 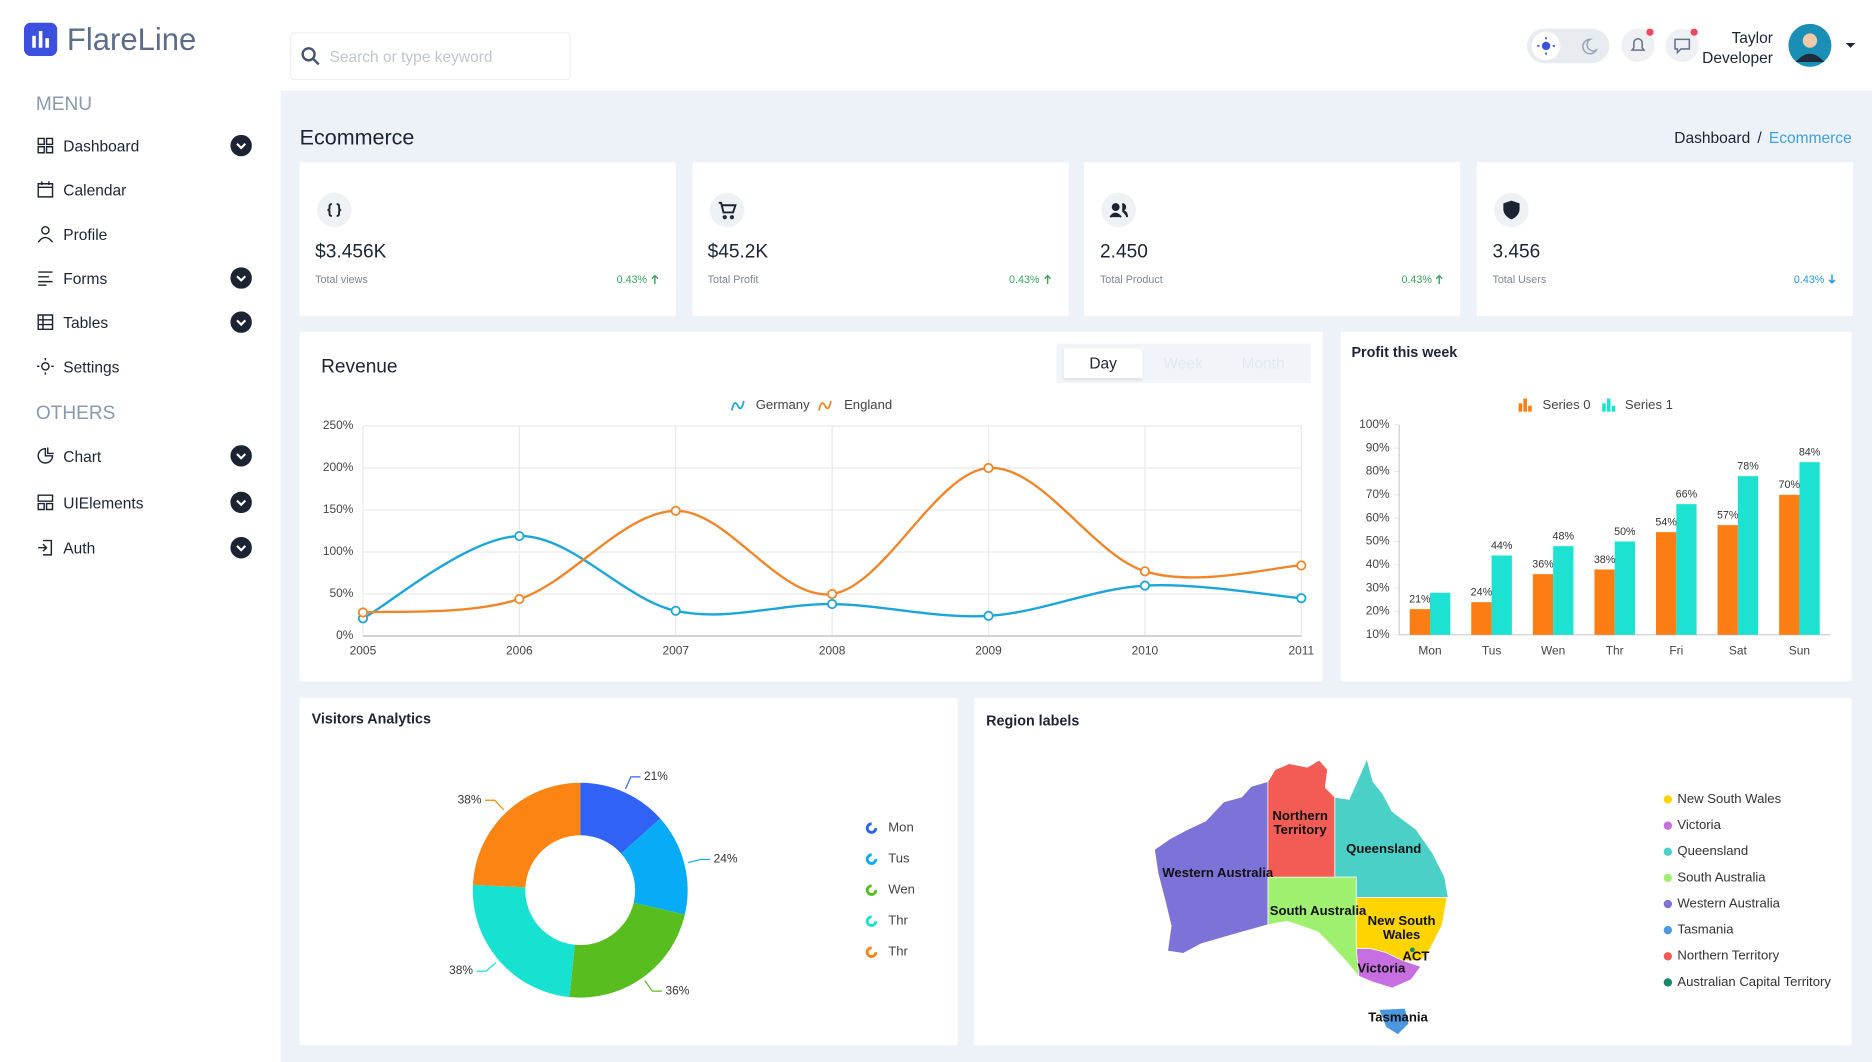 What do you see at coordinates (1218, 873) in the screenshot?
I see `map-label: Western Australia` at bounding box center [1218, 873].